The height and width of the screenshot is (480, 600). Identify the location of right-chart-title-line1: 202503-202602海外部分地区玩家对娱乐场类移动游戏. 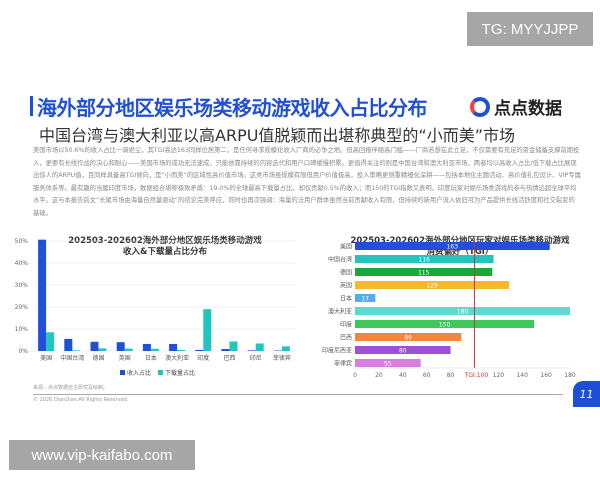
(460, 241).